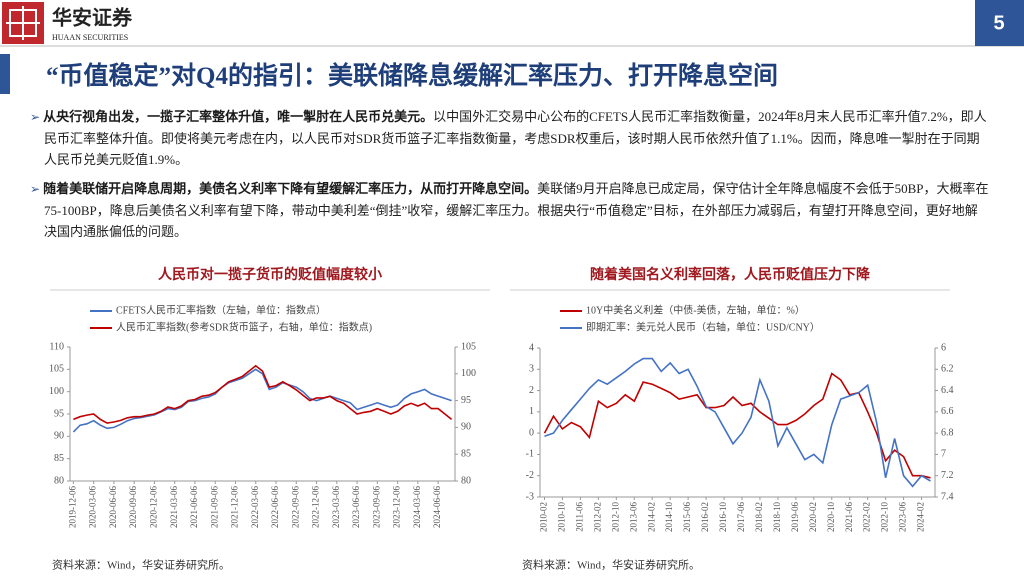 Image resolution: width=1024 pixels, height=576 pixels. What do you see at coordinates (867, 517) in the screenshot?
I see `x-tick-label: 2022-02` at bounding box center [867, 517].